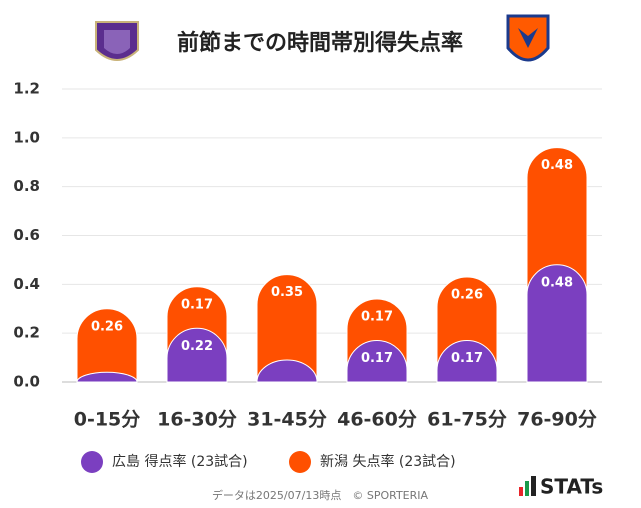  What do you see at coordinates (26, 284) in the screenshot?
I see `y-tick-label: 0.4` at bounding box center [26, 284].